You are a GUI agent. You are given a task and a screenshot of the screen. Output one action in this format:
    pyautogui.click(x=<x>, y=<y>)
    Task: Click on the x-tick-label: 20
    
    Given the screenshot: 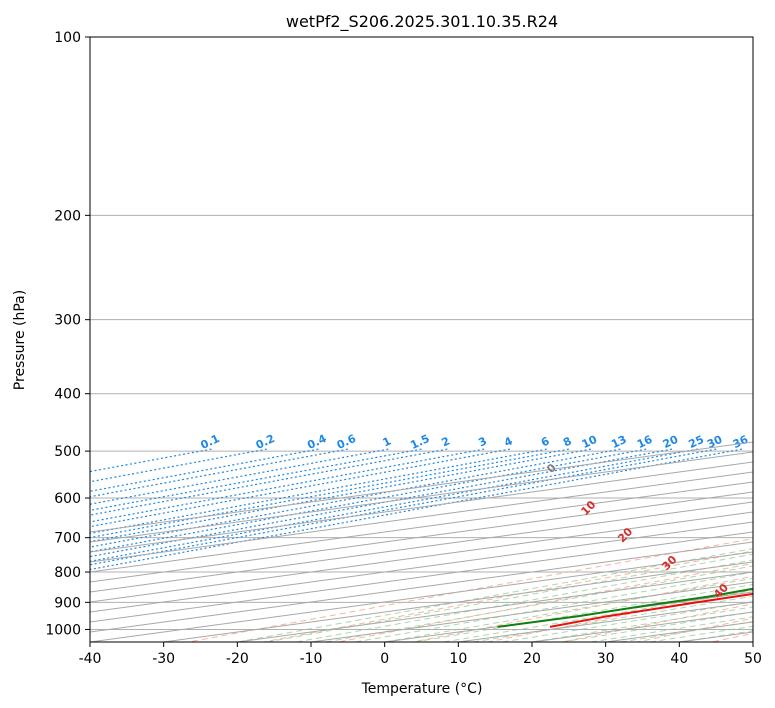 What is the action you would take?
    pyautogui.click(x=532, y=659)
    